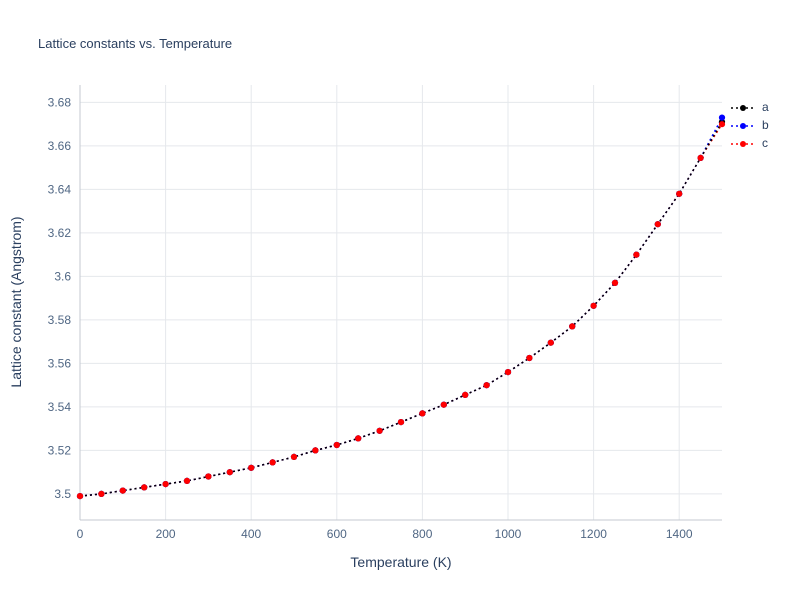 Image resolution: width=800 pixels, height=600 pixels. I want to click on legend-label-a: a, so click(765, 107).